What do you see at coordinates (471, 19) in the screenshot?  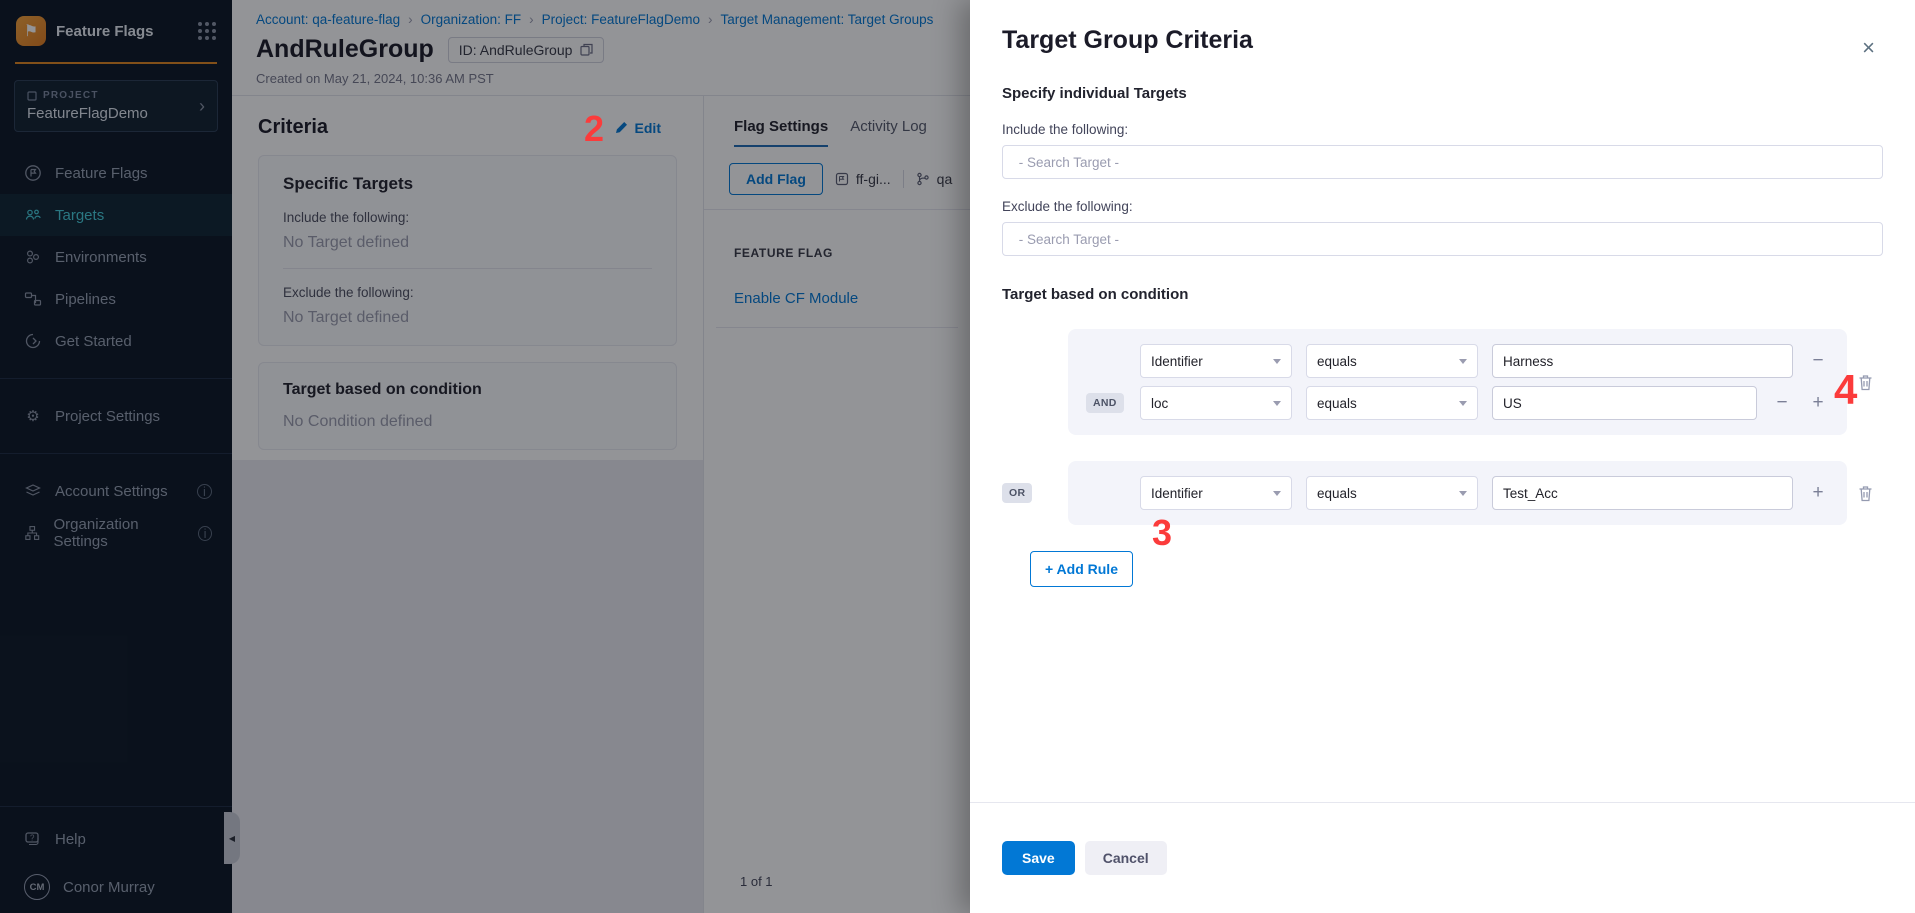 I see `breadcrumb-organization: Organization: FF` at bounding box center [471, 19].